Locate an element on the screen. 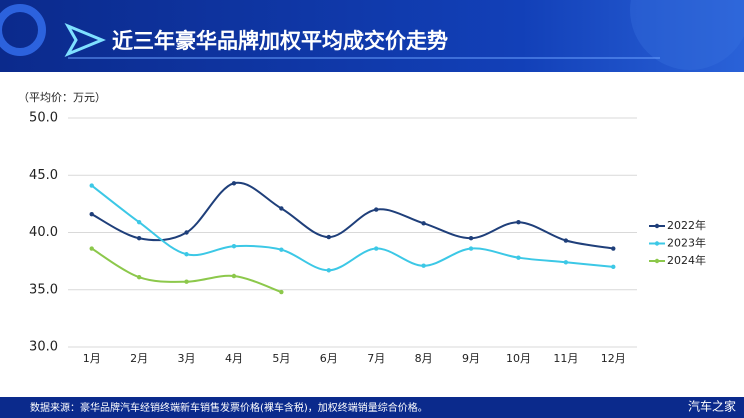 This screenshot has width=744, height=418. y-tick-label: 45.0 is located at coordinates (43, 175).